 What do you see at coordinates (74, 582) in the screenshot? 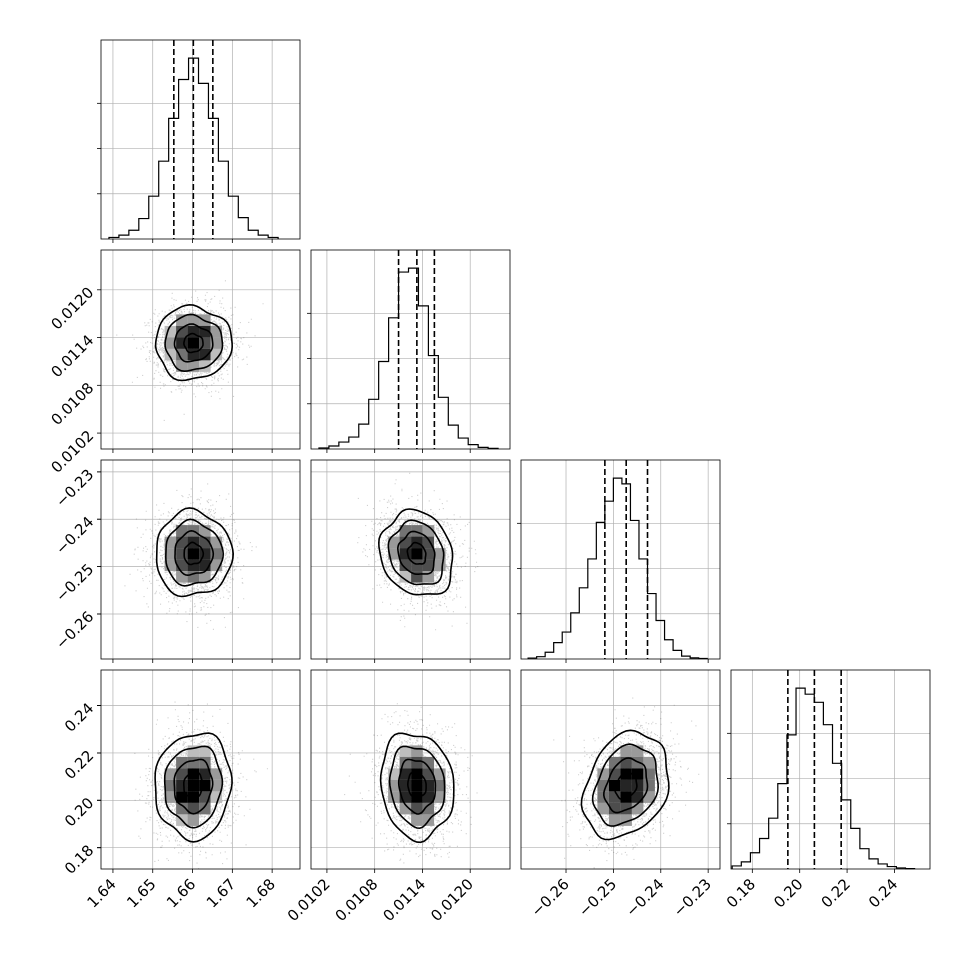
I see `y-tick-label: −0.25` at bounding box center [74, 582].